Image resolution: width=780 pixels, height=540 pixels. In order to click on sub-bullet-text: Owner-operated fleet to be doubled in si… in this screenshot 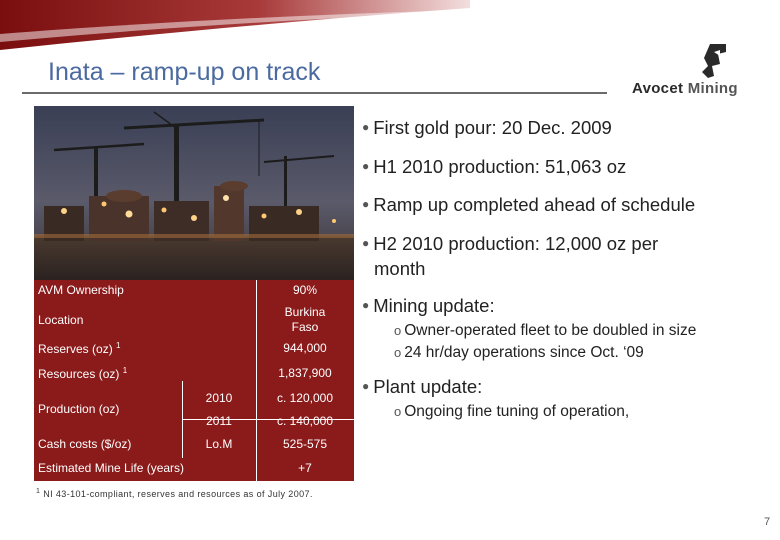, I will do `click(550, 330)`.